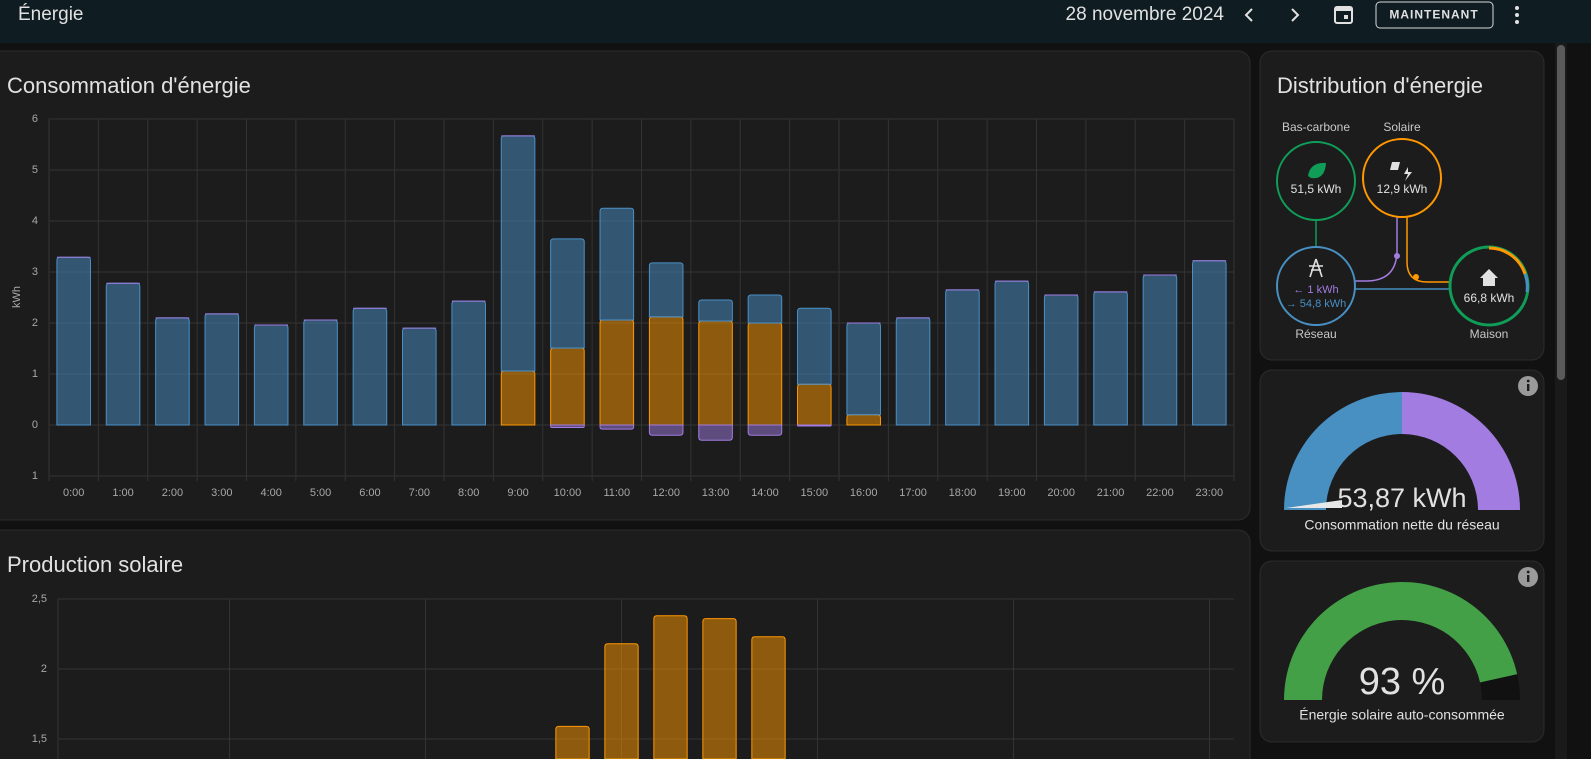 The width and height of the screenshot is (1591, 759). I want to click on y-tick-label: 6, so click(35, 119).